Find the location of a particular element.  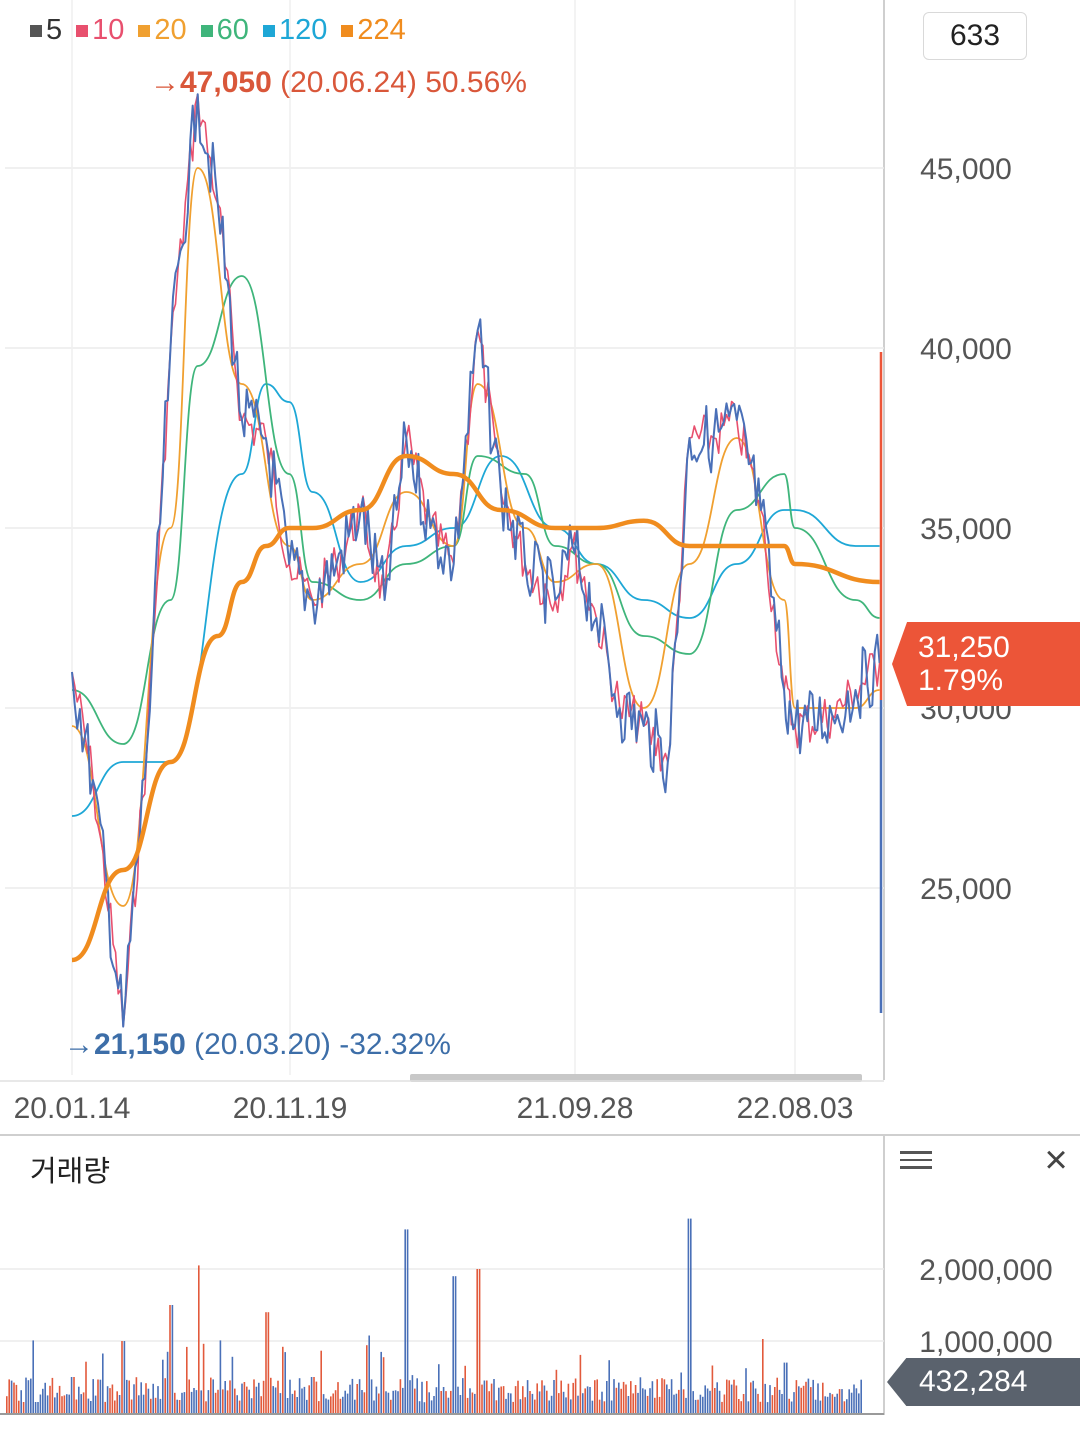

high-marker-label: →47,050 (20.06.24) 50.56% is located at coordinates (338, 83).